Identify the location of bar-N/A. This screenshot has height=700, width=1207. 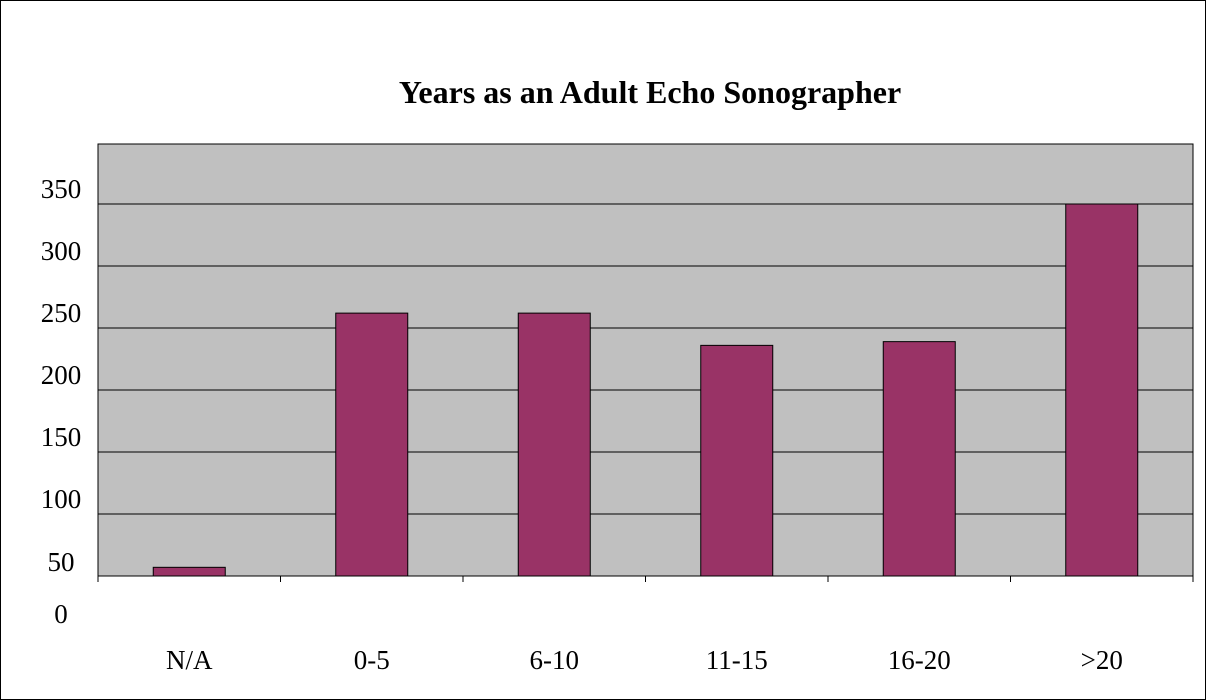
(189, 571).